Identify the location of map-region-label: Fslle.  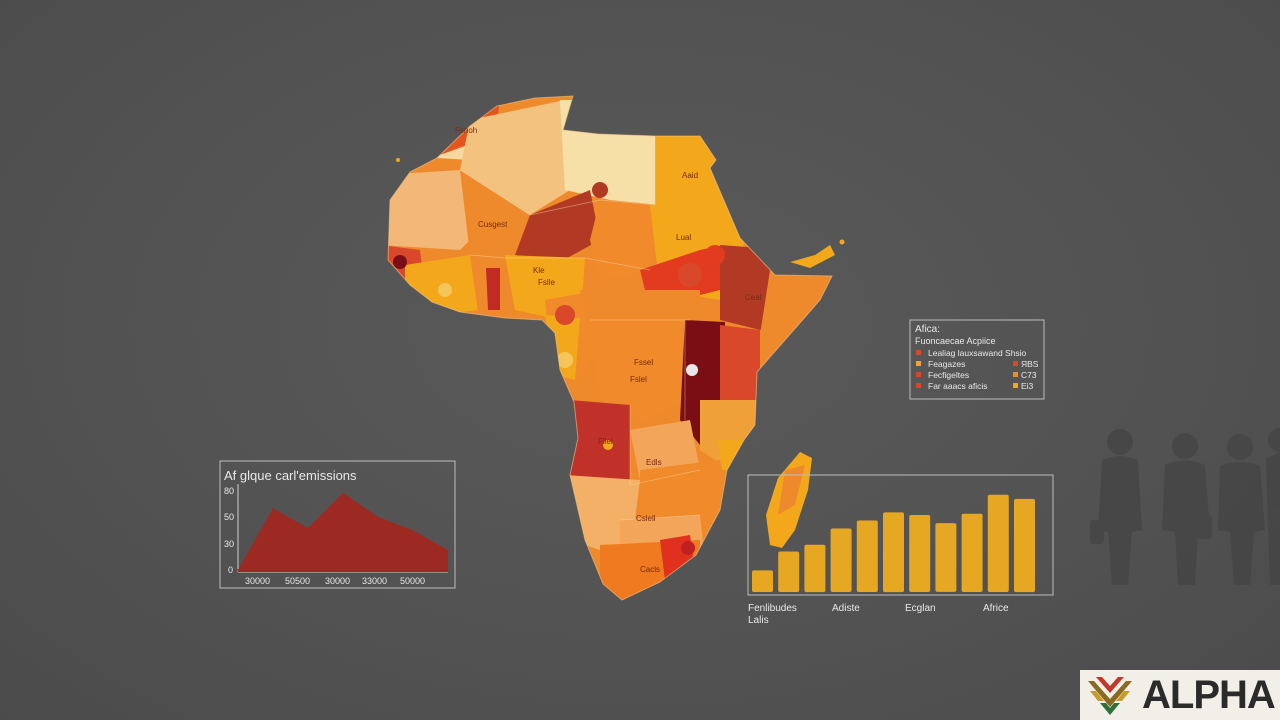
(546, 282).